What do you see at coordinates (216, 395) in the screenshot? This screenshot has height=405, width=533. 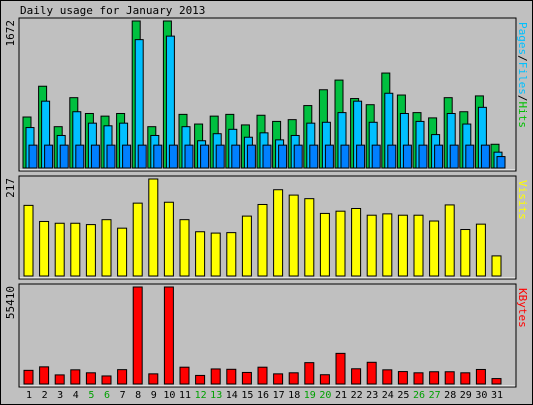 I see `x-tick-label: 13` at bounding box center [216, 395].